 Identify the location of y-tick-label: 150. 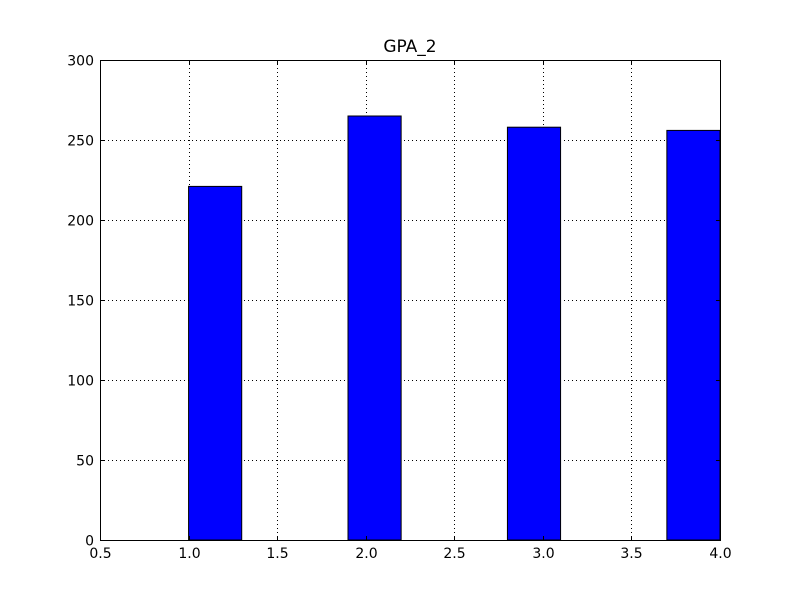
(80, 302).